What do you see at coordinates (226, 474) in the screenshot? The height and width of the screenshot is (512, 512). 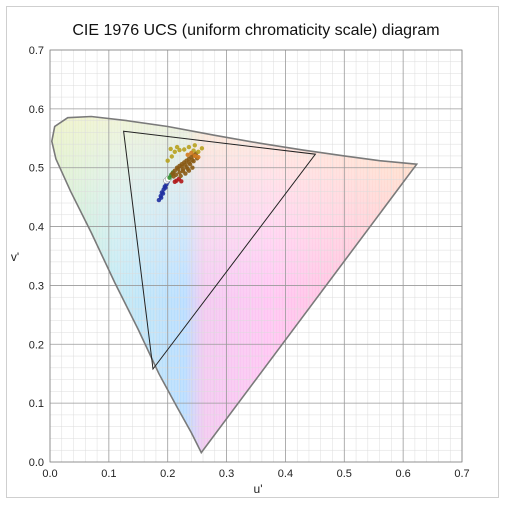 I see `x-tick-label: 0.3` at bounding box center [226, 474].